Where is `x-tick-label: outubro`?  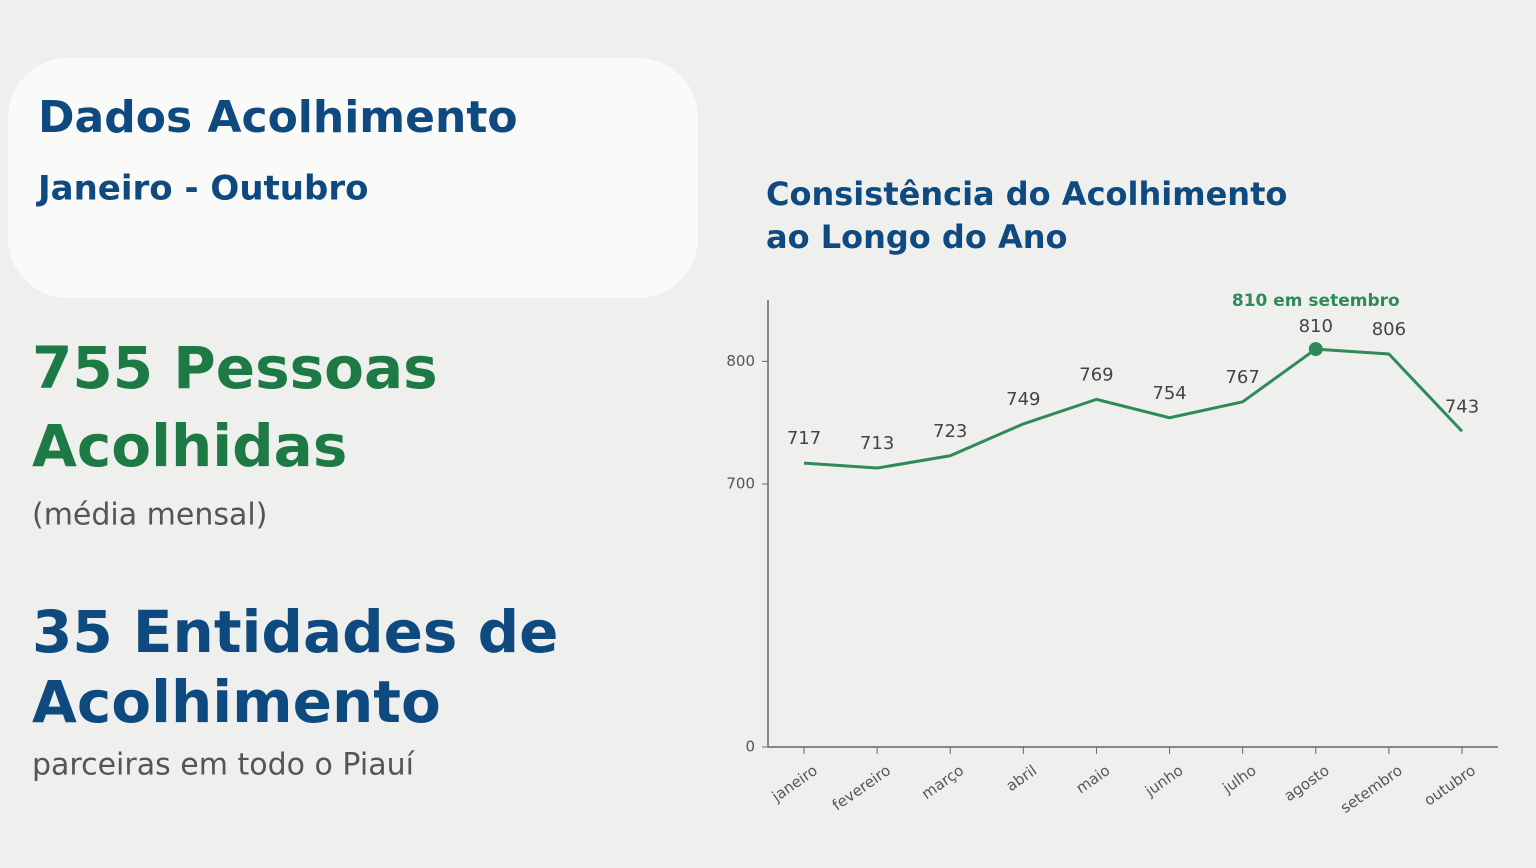 x-tick-label: outubro is located at coordinates (1450, 785).